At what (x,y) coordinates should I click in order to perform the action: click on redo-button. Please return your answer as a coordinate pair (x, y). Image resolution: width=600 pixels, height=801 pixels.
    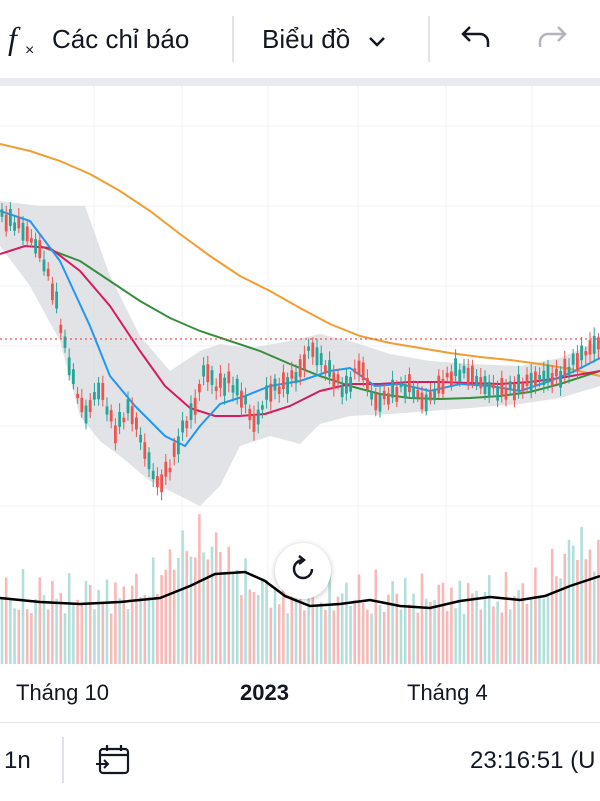
    Looking at the image, I should click on (552, 39).